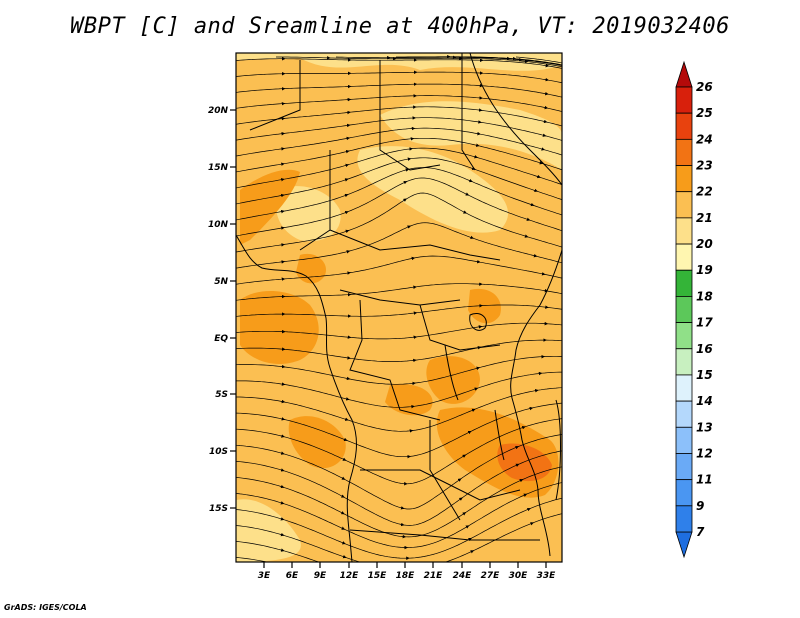 The width and height of the screenshot is (800, 618). What do you see at coordinates (478, 322) in the screenshot?
I see `lake-victoria` at bounding box center [478, 322].